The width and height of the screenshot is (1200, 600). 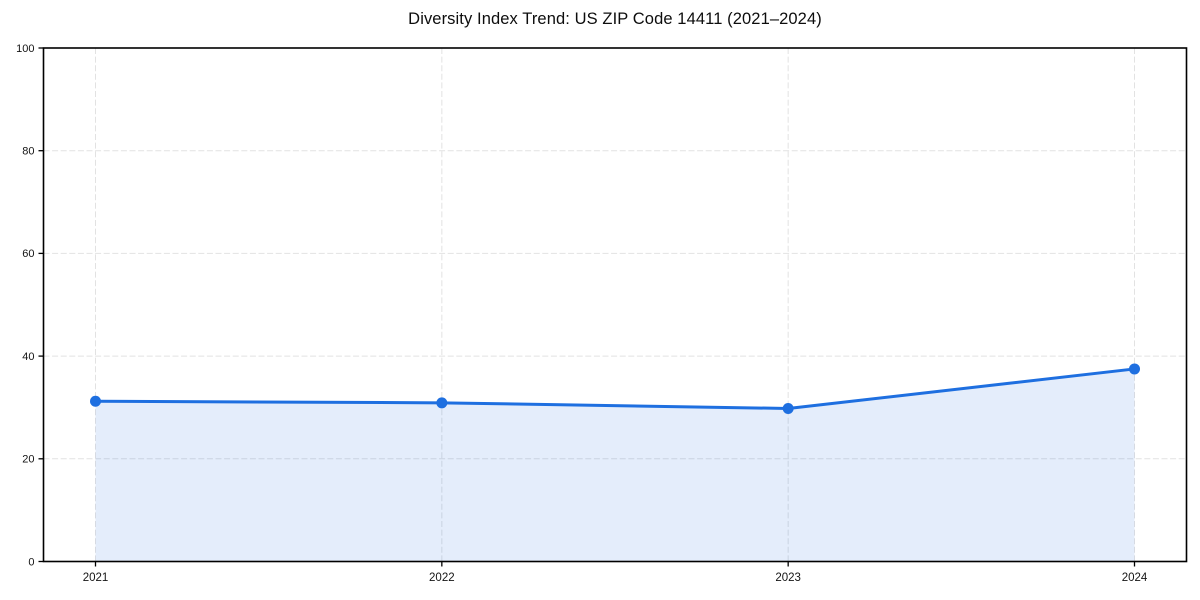 I want to click on trend-line, so click(x=615, y=388).